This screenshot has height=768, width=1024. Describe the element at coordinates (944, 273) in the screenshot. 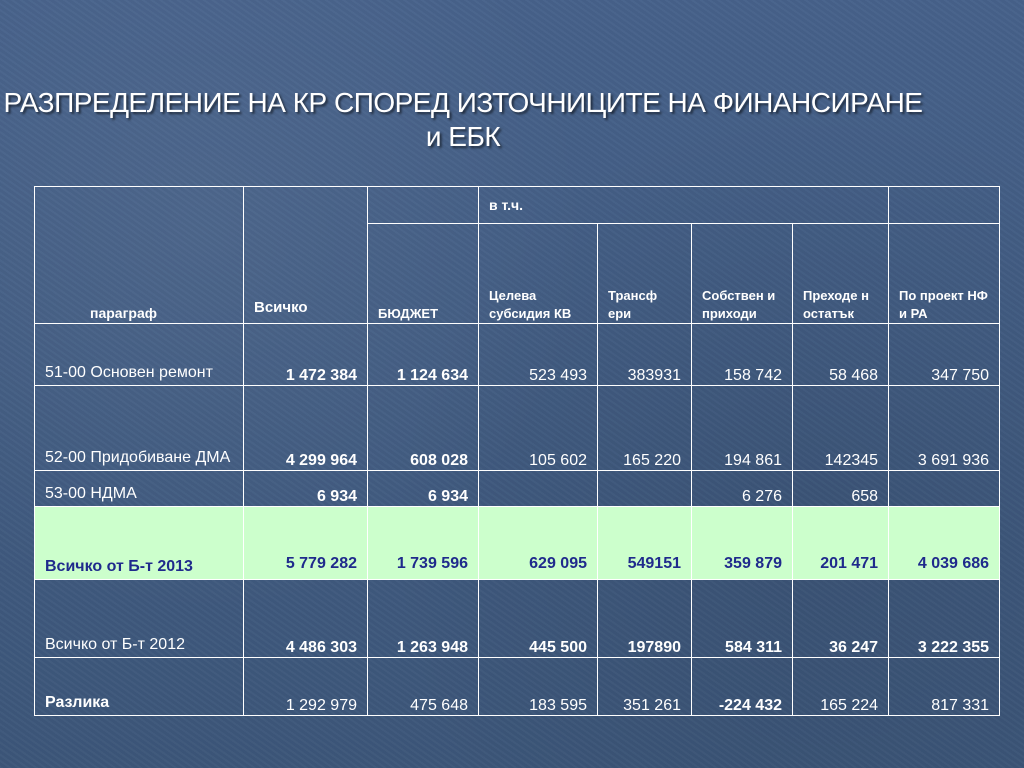

I see `header-project: По проект НФ и РА` at that location.